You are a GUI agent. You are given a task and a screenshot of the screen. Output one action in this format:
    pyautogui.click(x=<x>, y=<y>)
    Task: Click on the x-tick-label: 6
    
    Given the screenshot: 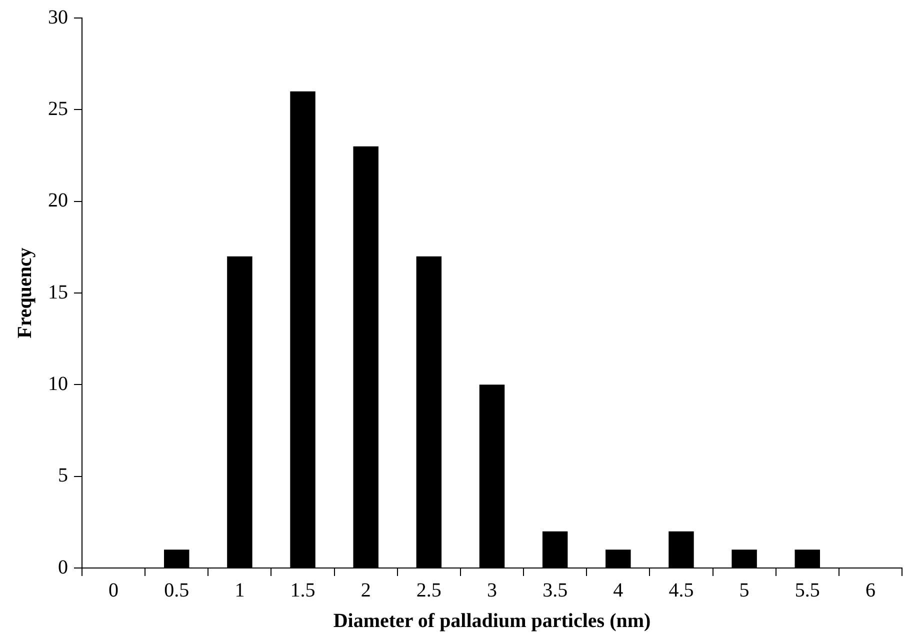 What is the action you would take?
    pyautogui.click(x=870, y=590)
    